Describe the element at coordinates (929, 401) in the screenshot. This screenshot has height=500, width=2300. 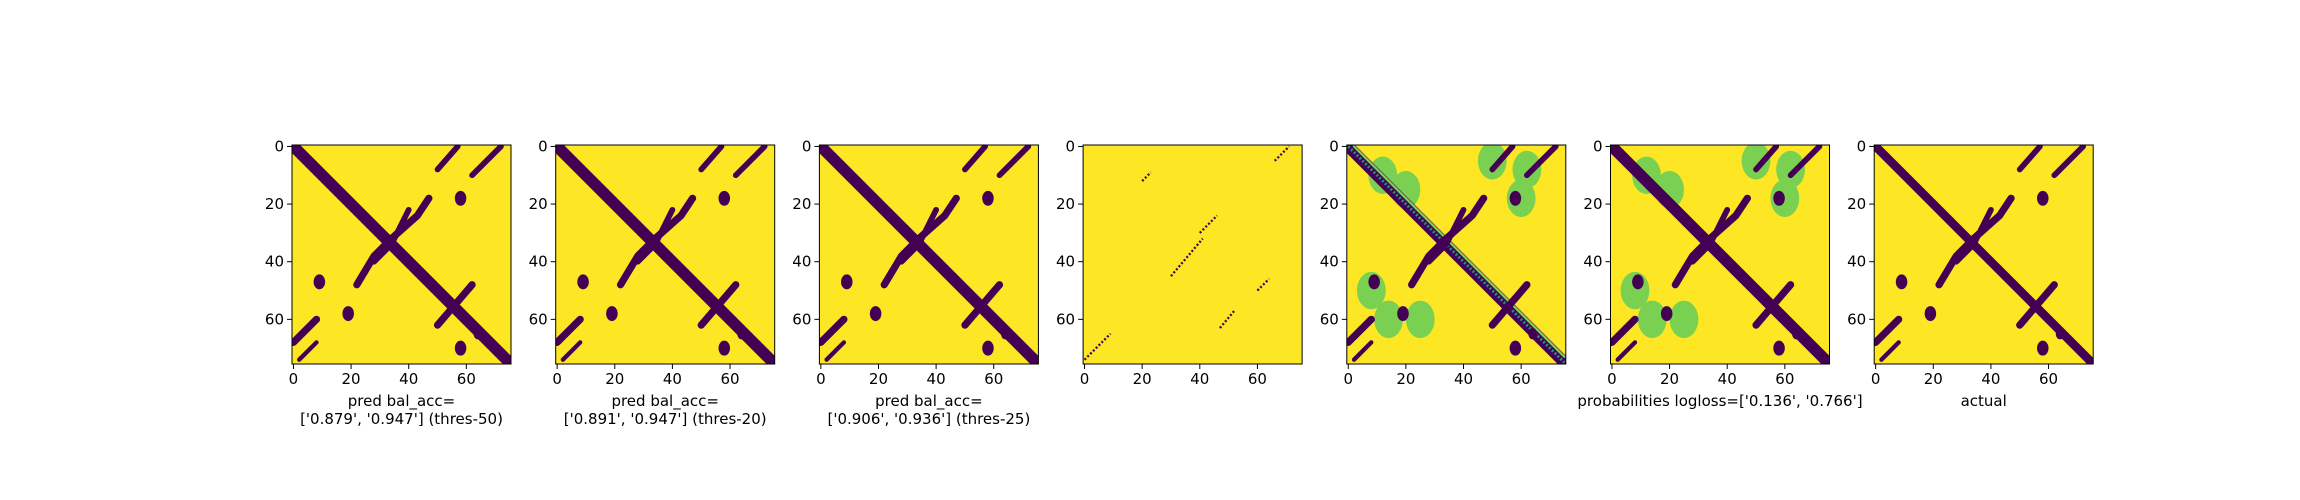
I see `x-axis-label: pred bal_acc=` at that location.